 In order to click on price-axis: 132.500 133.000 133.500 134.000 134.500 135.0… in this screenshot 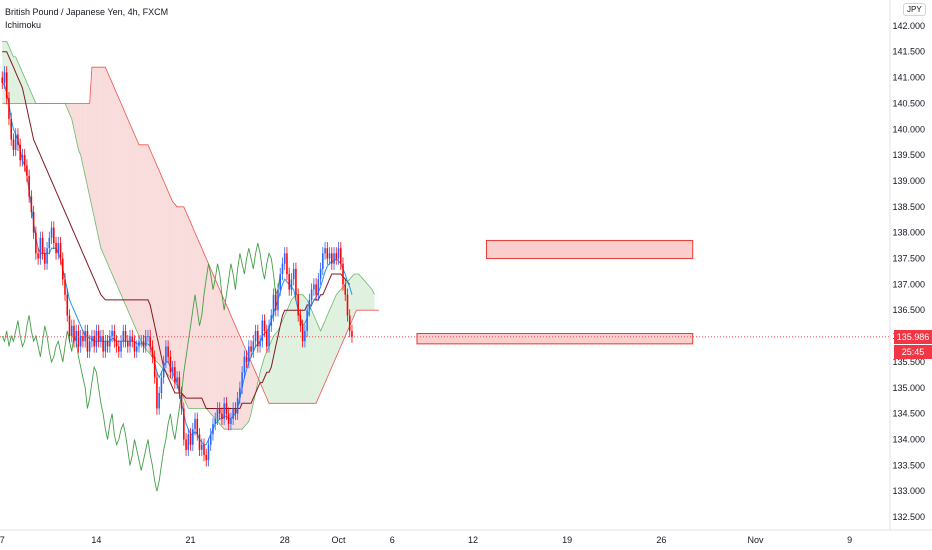, I will do `click(908, 271)`.